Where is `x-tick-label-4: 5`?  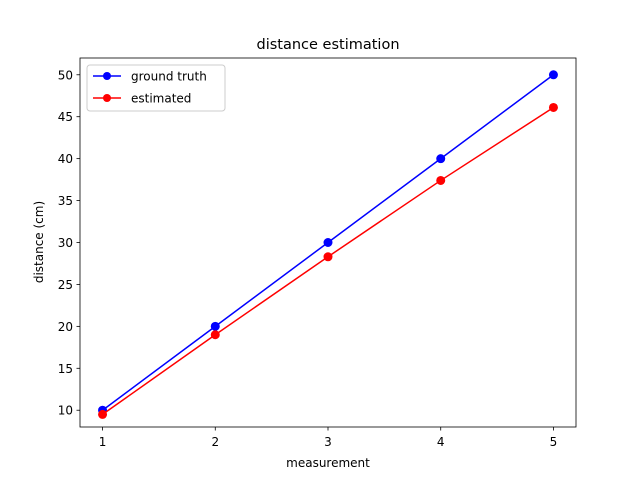 x-tick-label-4: 5 is located at coordinates (554, 442).